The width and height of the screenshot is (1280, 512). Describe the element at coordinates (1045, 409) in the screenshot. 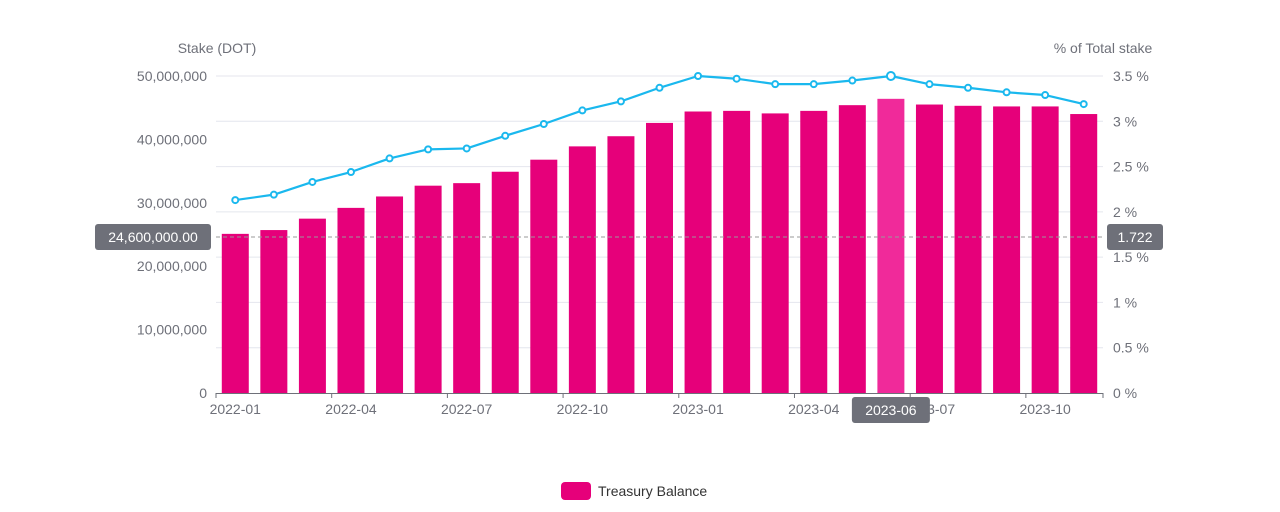

I see `x-tick-label: 2023-10` at that location.